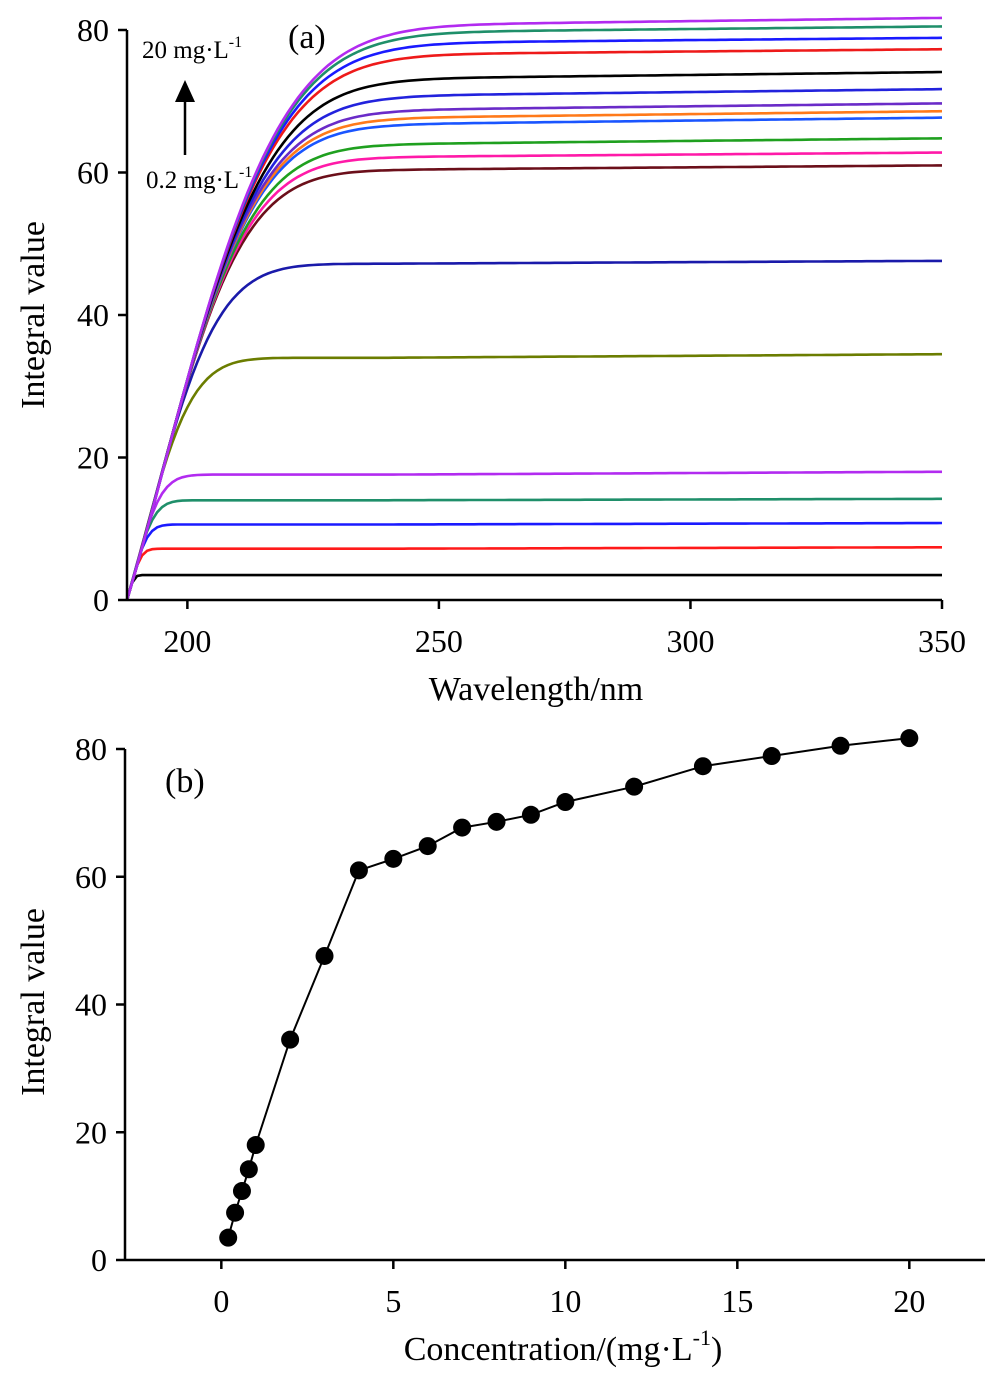 This screenshot has width=1000, height=1378. I want to click on panel-b-y-axis-title: Integral value, so click(33, 1002).